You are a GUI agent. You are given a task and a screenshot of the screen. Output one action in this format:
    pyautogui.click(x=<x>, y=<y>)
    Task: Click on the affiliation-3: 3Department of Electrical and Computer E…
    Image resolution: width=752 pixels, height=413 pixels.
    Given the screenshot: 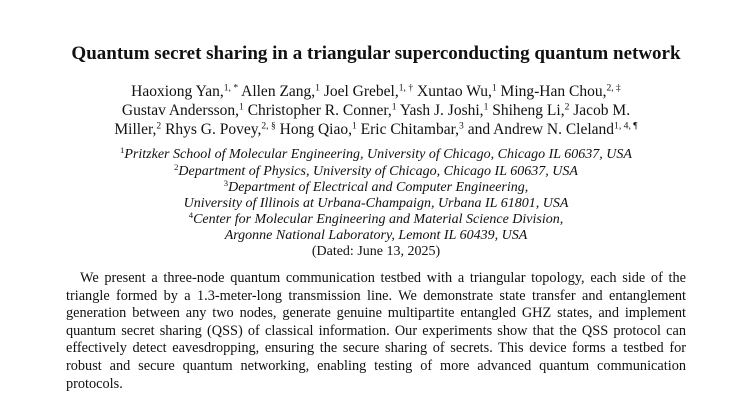 What is the action you would take?
    pyautogui.click(x=376, y=187)
    